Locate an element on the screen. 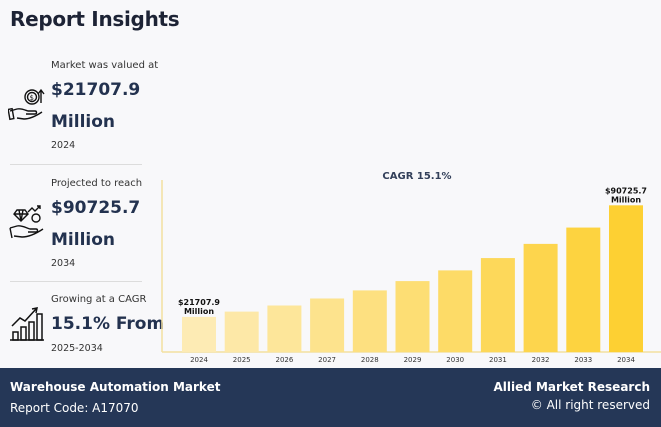 This screenshot has width=661, height=427. x-tick-label: 2034 is located at coordinates (626, 360).